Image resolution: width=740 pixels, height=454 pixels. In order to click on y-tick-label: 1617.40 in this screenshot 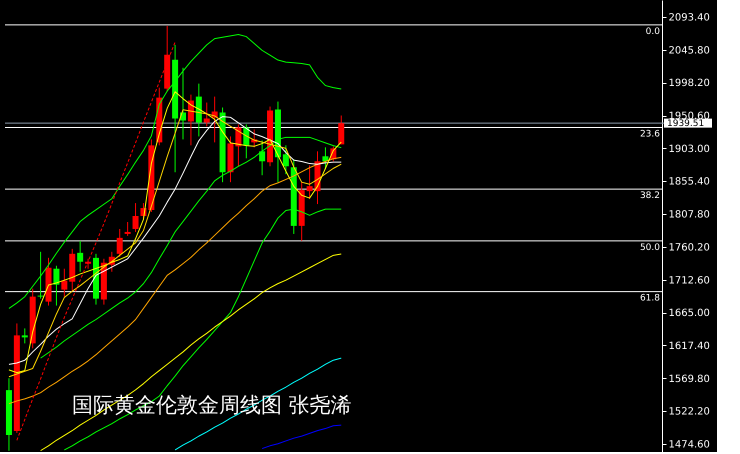, I will do `click(689, 346)`.